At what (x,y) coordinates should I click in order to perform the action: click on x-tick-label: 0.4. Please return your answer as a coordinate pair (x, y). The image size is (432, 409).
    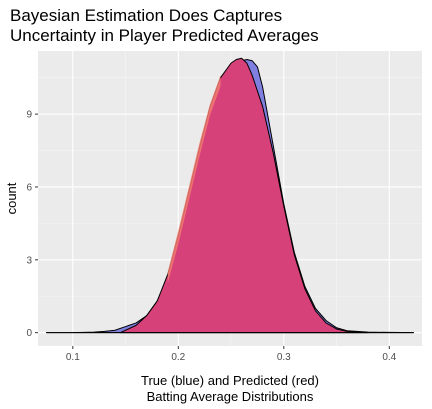
    Looking at the image, I should click on (389, 357).